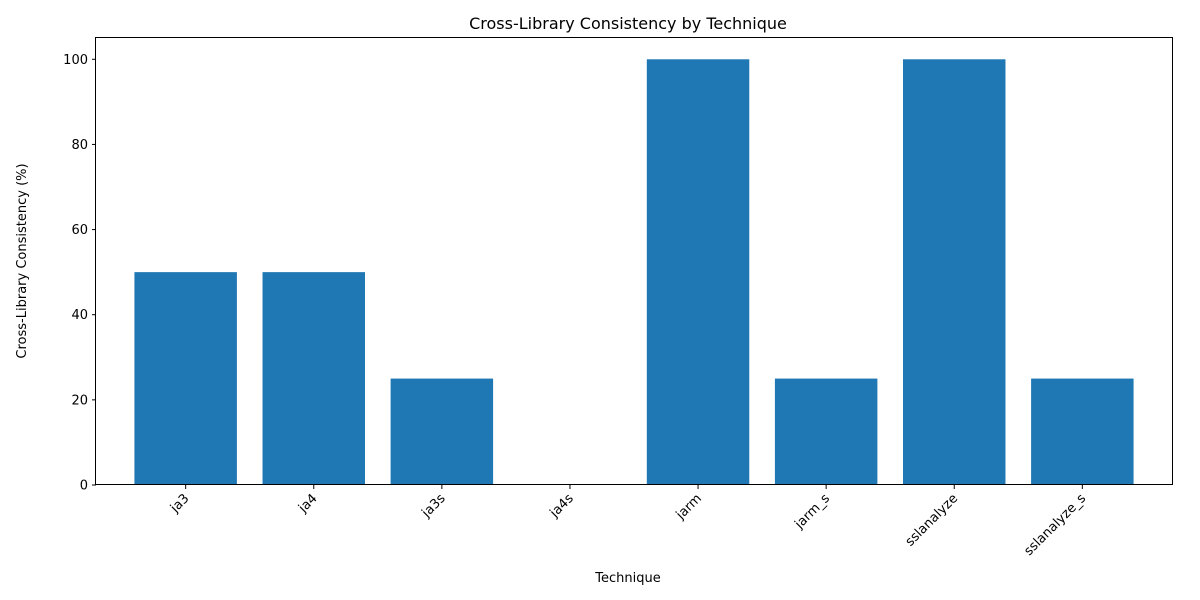 Image resolution: width=1200 pixels, height=600 pixels. What do you see at coordinates (84, 486) in the screenshot?
I see `y-tick-label: 0` at bounding box center [84, 486].